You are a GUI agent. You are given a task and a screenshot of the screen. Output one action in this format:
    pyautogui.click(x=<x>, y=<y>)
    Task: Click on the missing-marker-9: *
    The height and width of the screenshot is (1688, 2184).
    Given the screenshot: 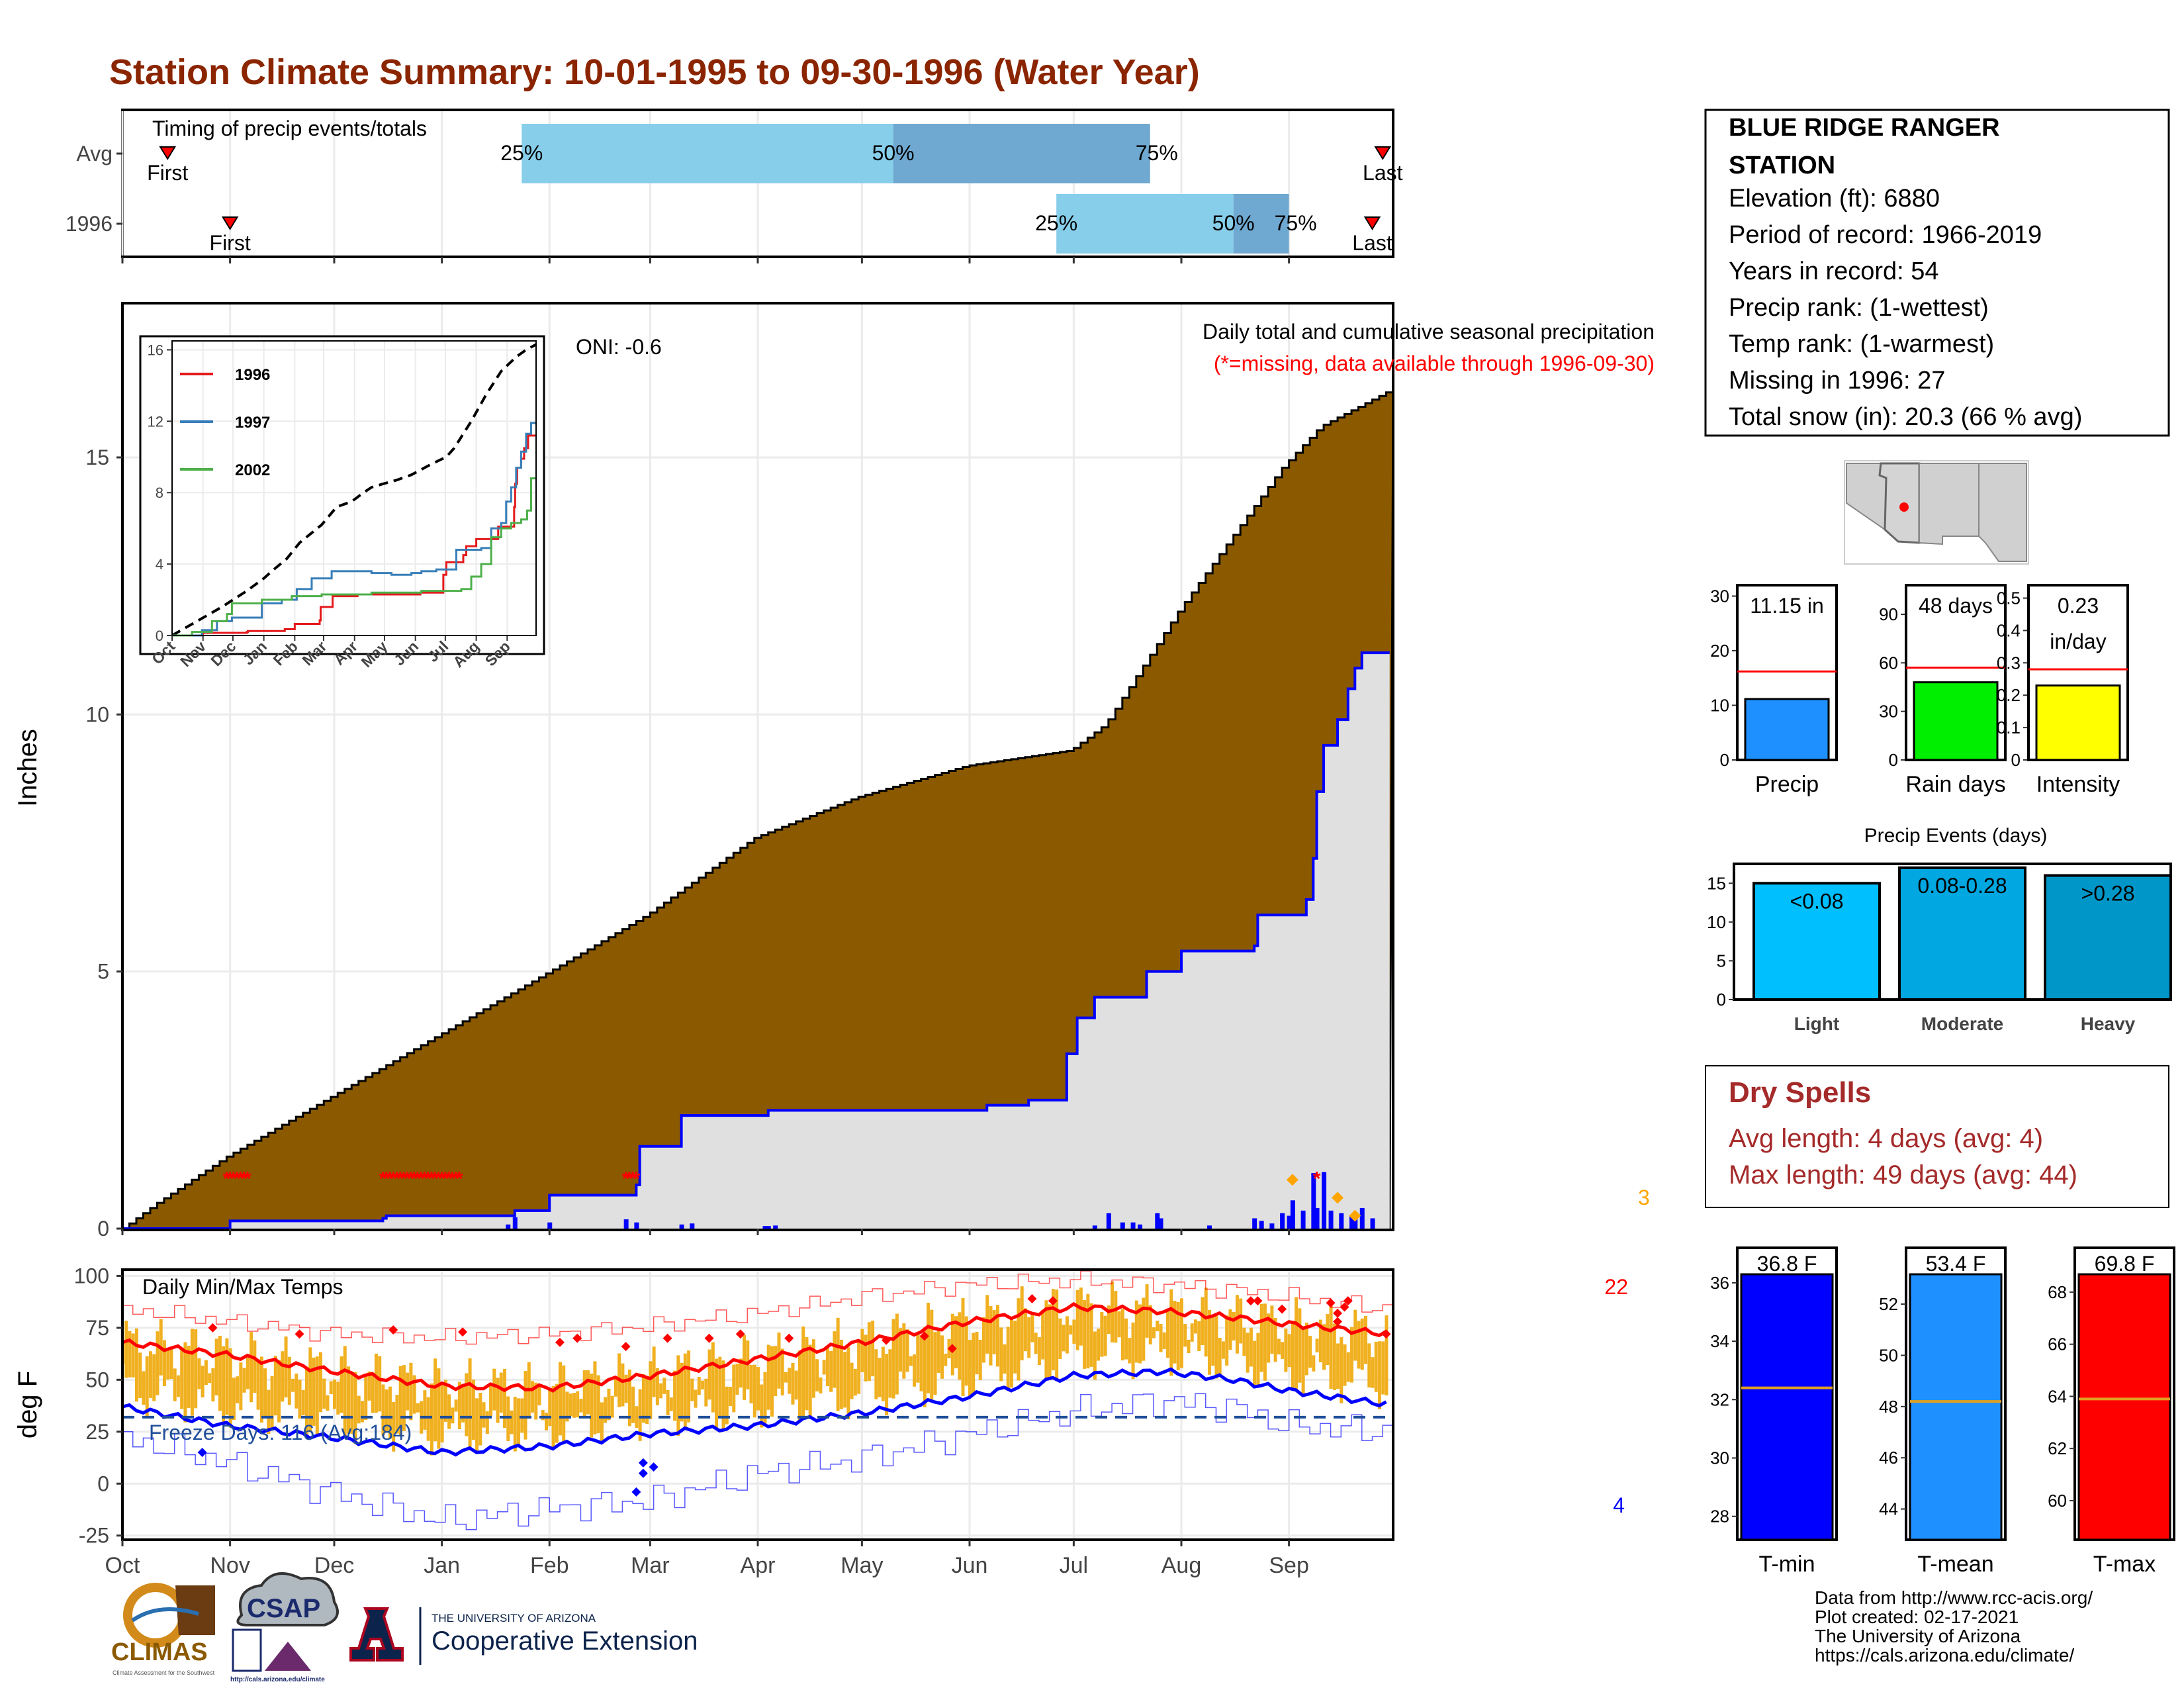 What is the action you would take?
    pyautogui.click(x=390, y=1179)
    